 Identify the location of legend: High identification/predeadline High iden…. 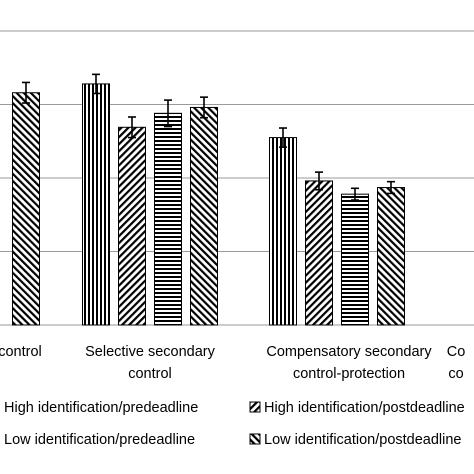
(234, 424).